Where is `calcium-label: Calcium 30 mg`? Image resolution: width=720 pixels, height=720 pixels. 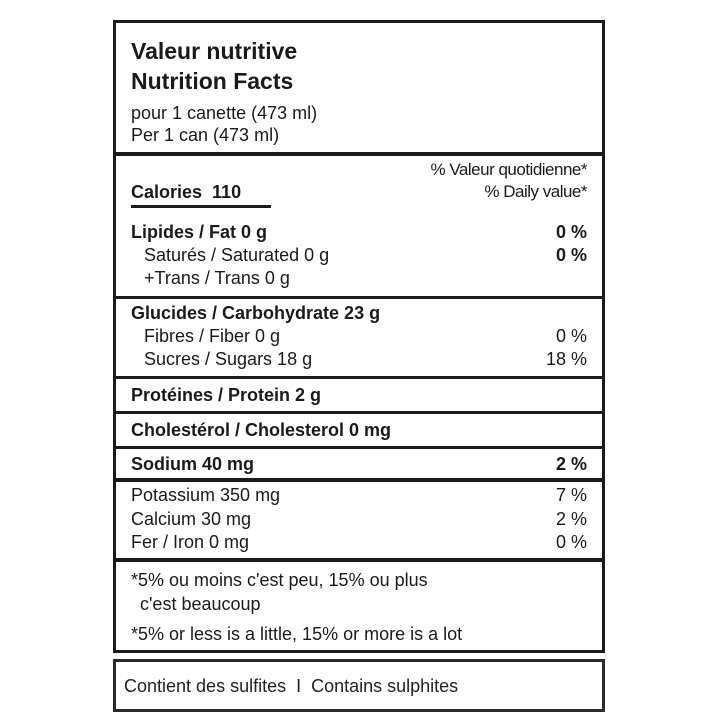 calcium-label: Calcium 30 mg is located at coordinates (191, 519).